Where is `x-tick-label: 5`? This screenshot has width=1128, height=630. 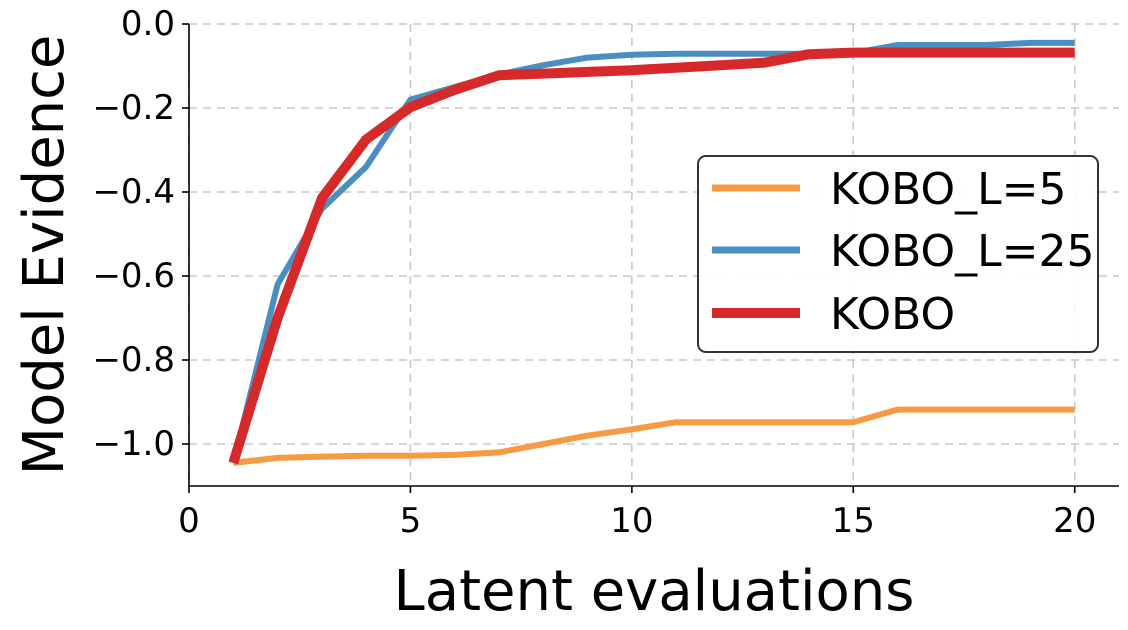
x-tick-label: 5 is located at coordinates (411, 521).